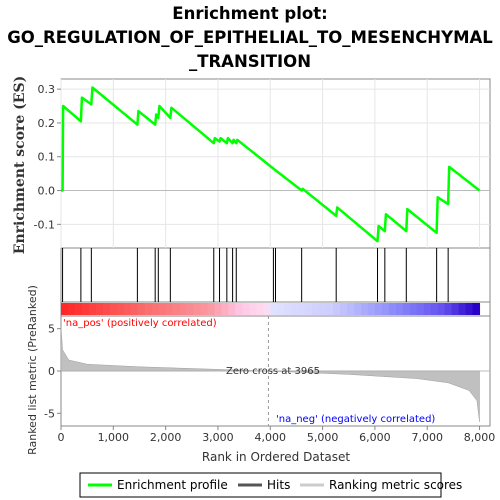 This screenshot has width=500, height=500. Describe the element at coordinates (249, 13) in the screenshot. I see `chart-title-line-1: Enrichment plot:` at that location.